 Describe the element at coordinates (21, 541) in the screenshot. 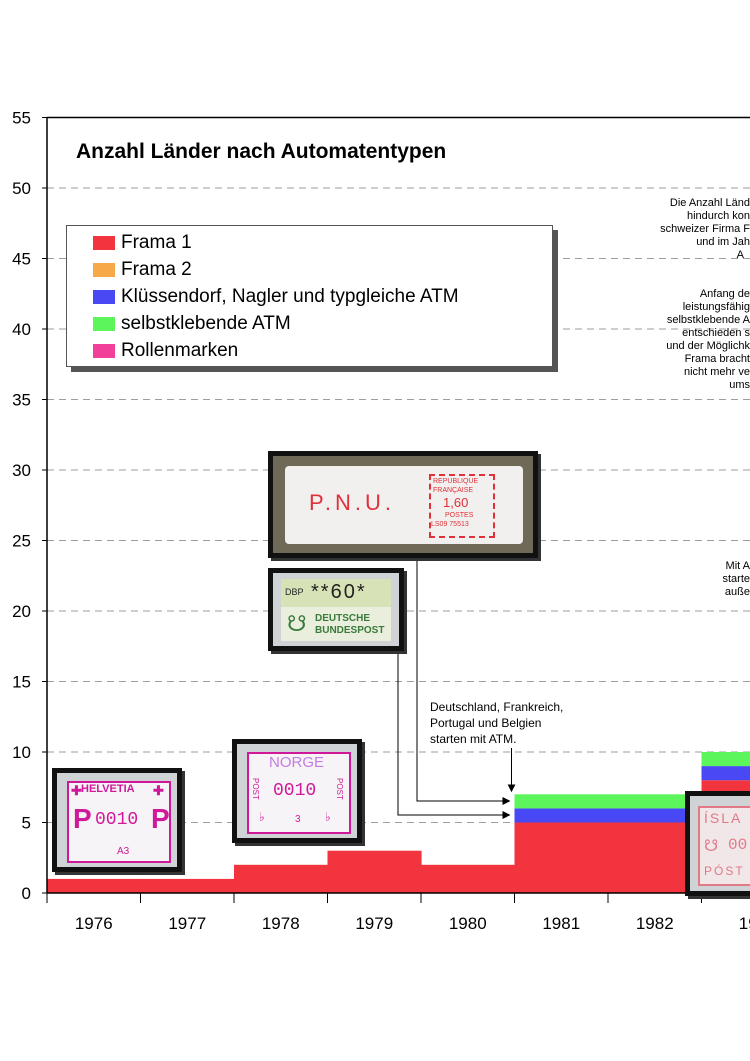

I see `y-tick-label: 25` at that location.